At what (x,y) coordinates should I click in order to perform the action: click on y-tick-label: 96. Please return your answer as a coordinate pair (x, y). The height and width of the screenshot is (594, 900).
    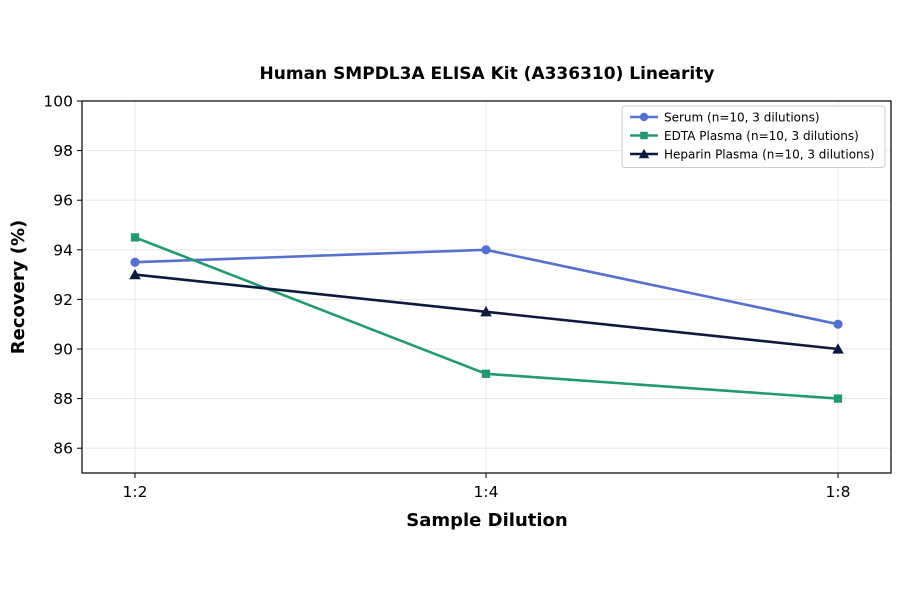
    Looking at the image, I should click on (63, 201).